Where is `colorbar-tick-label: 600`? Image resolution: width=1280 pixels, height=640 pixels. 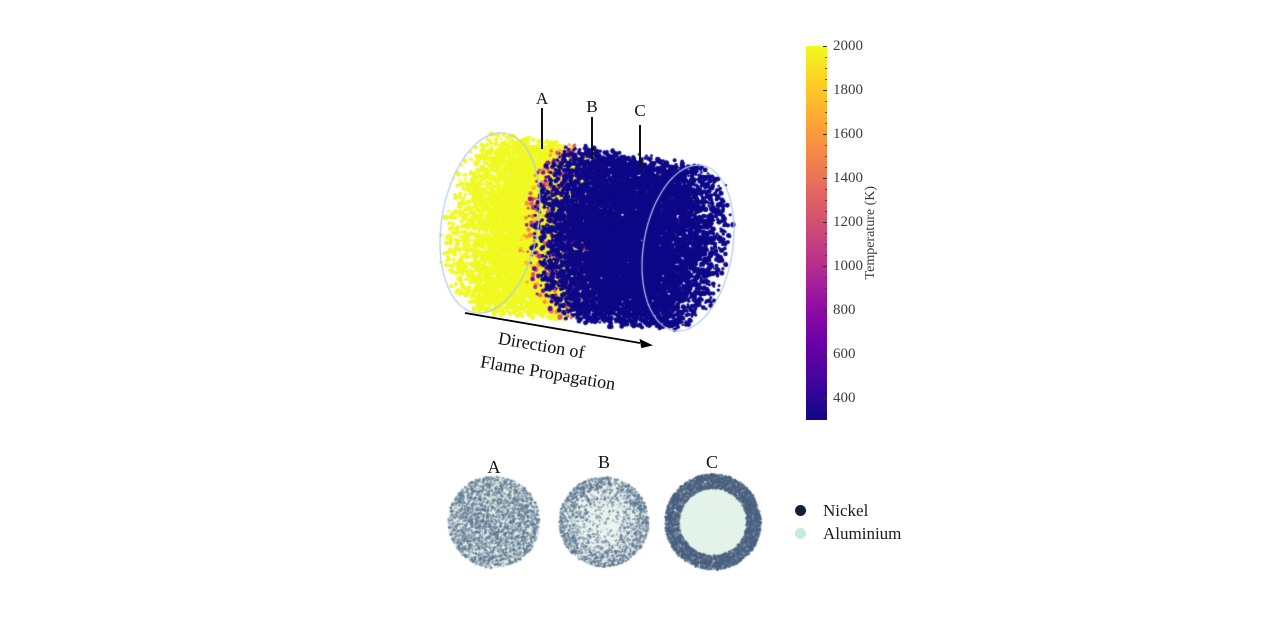 colorbar-tick-label: 600 is located at coordinates (844, 354).